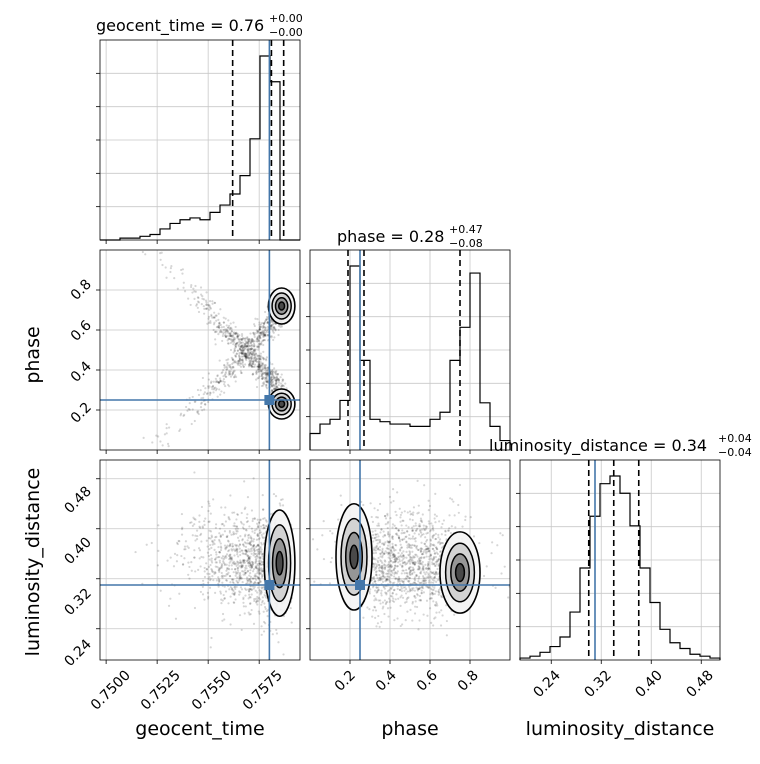  Describe the element at coordinates (620, 567) in the screenshot. I see `histogram-step-line` at that location.